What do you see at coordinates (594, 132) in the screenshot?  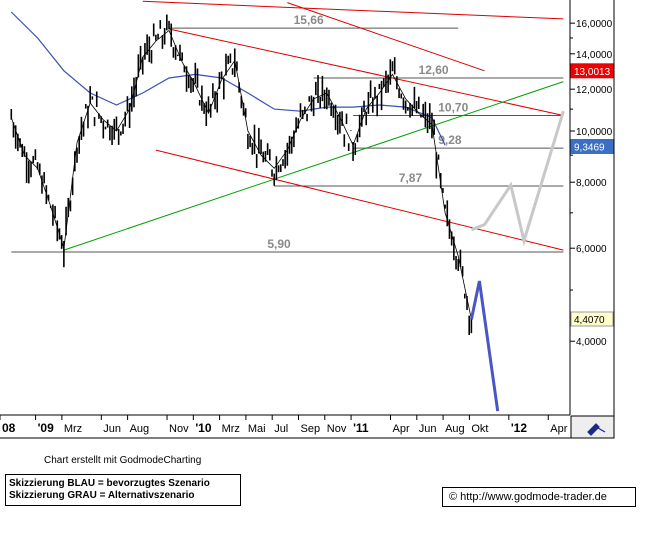 I see `y-tick-label: 10,0000` at bounding box center [594, 132].